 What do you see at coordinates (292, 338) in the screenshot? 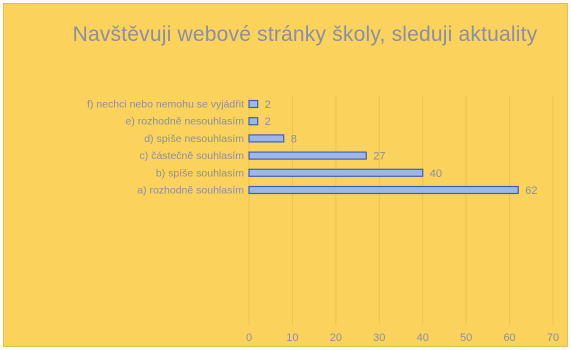
I see `x-tick-label: 10` at bounding box center [292, 338].